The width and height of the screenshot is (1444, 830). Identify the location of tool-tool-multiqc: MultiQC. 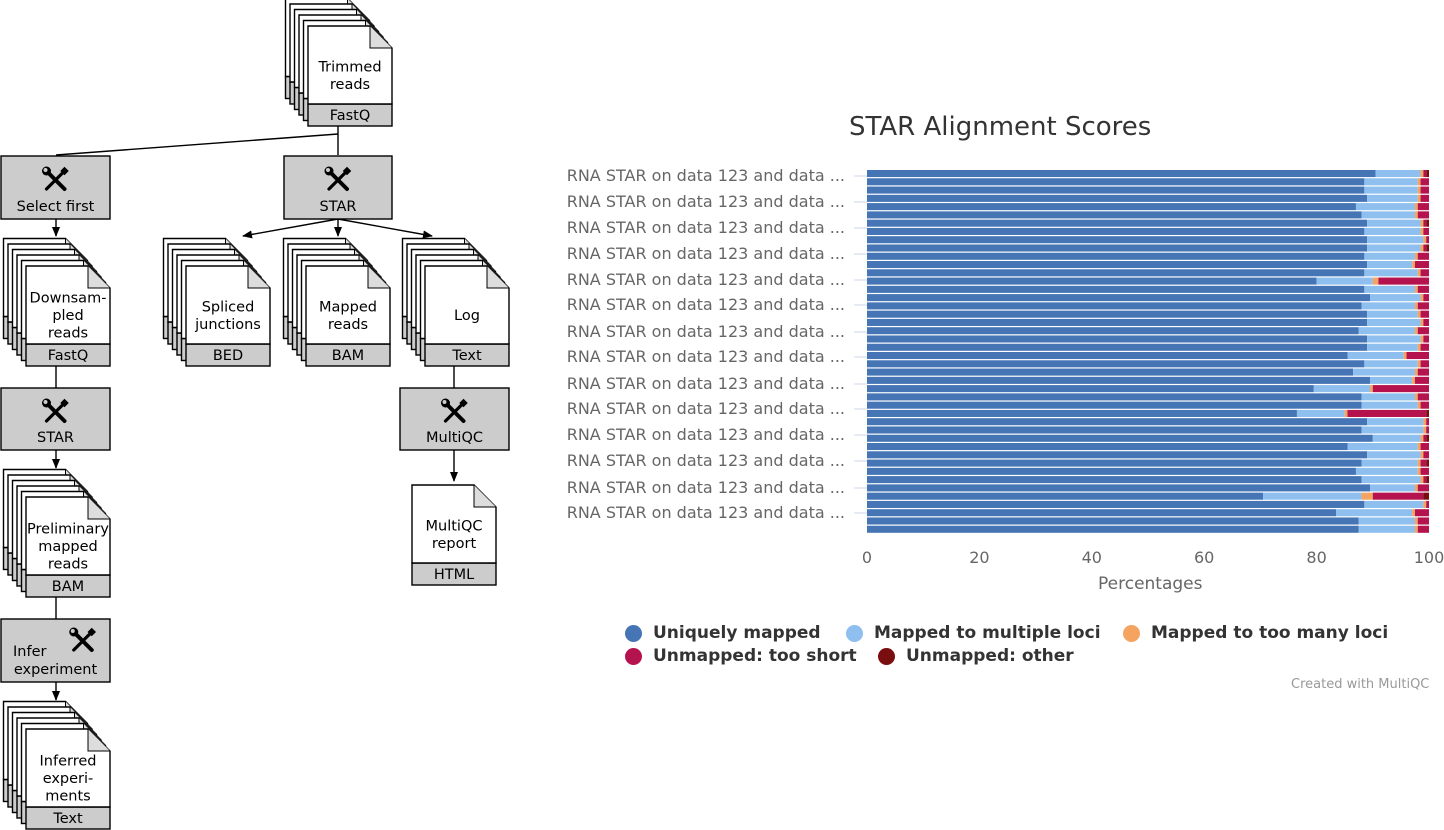
(454, 419).